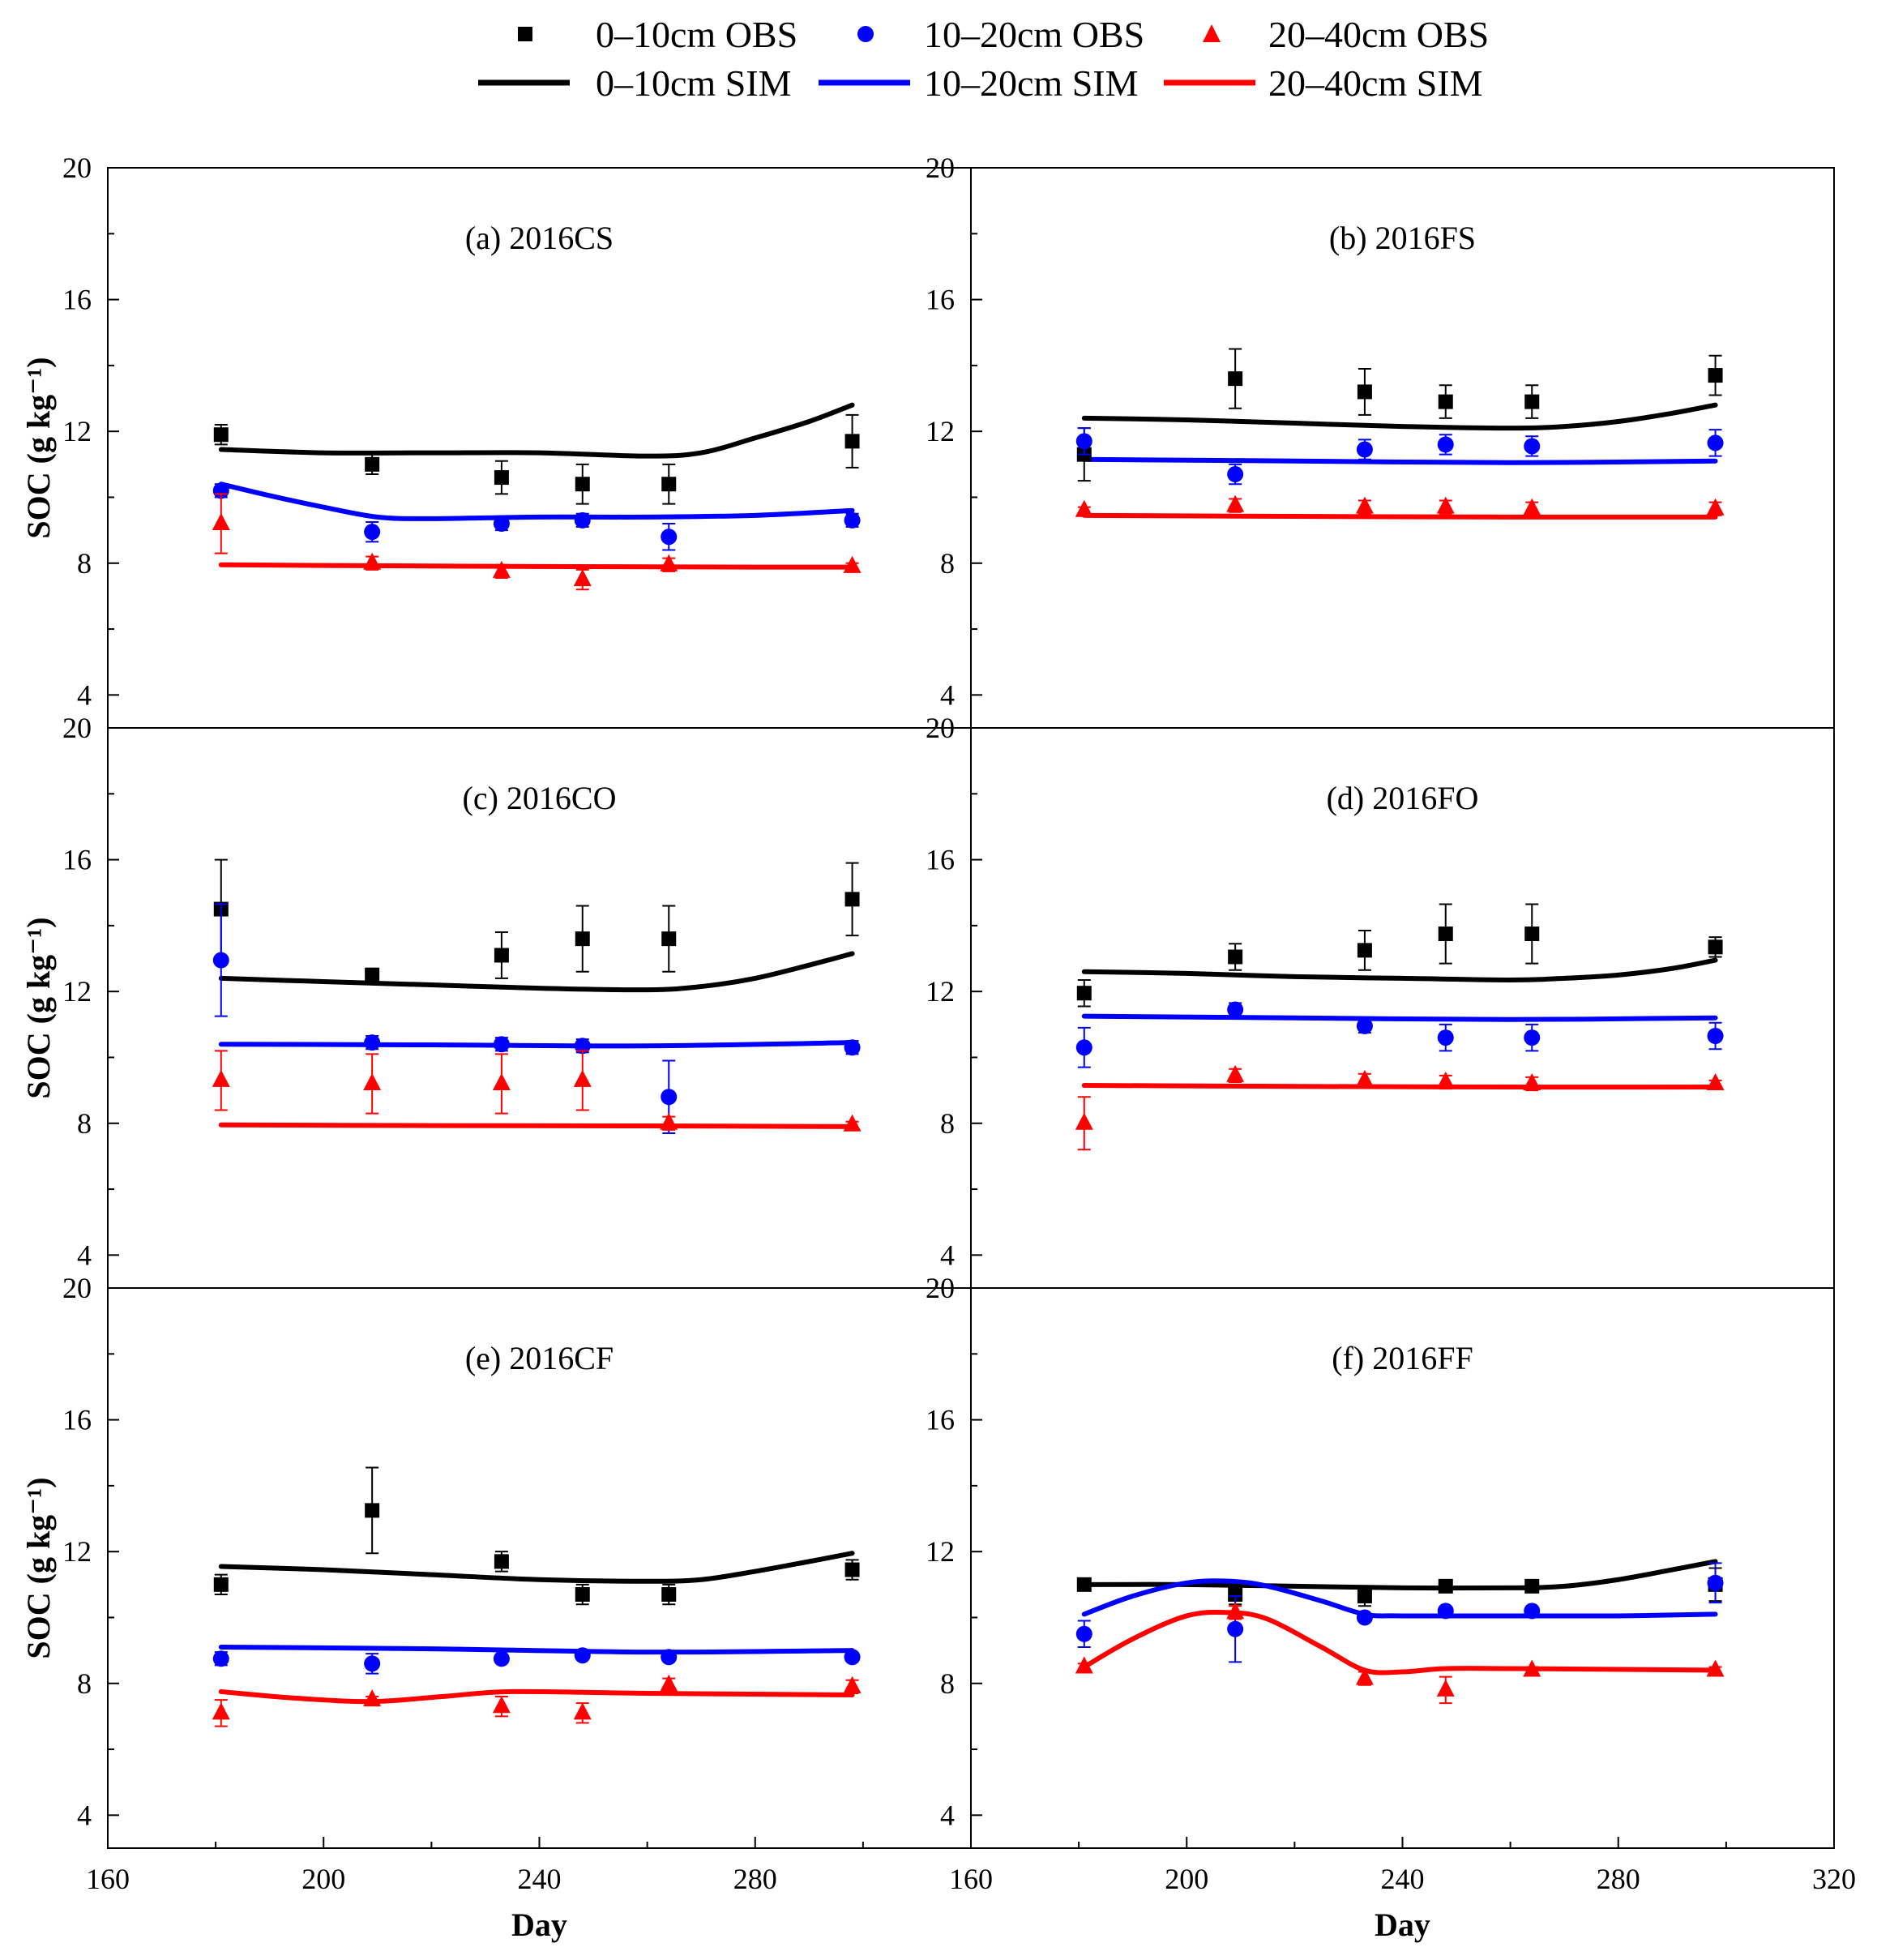 The width and height of the screenshot is (1877, 1960). I want to click on panel-title: (a) 2016CS, so click(539, 238).